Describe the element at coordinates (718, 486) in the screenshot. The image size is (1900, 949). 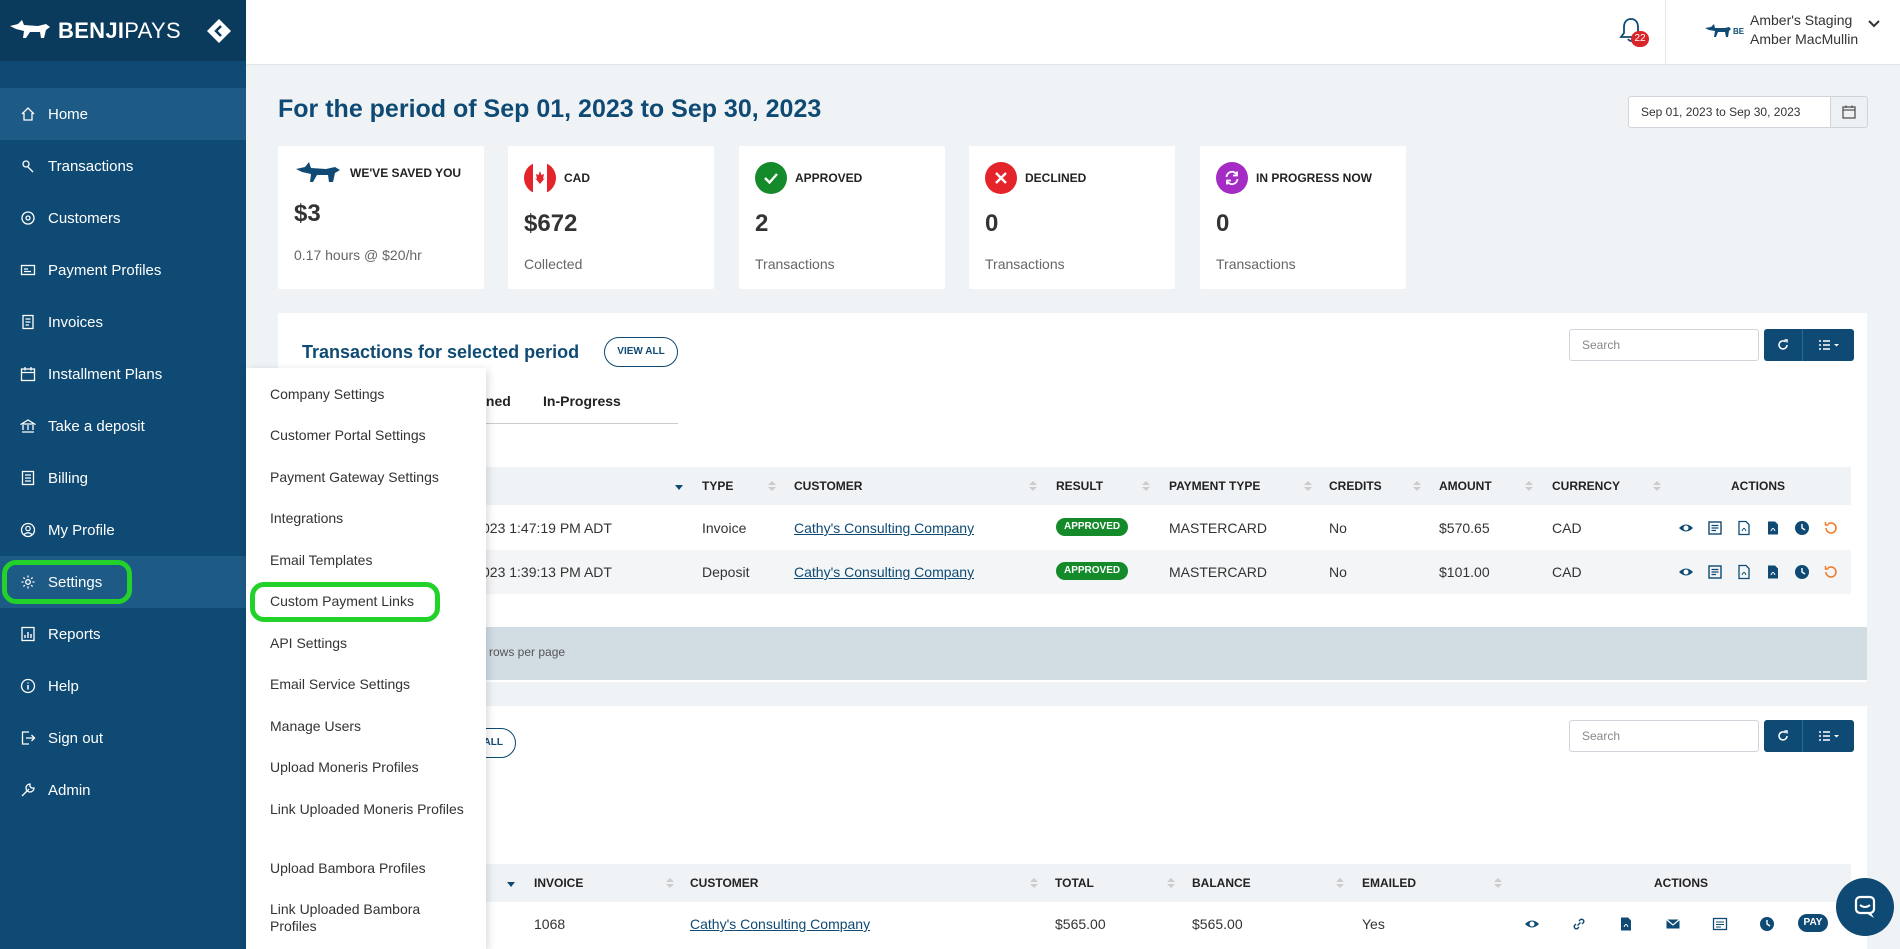
I see `column-header-type: TYPE` at that location.